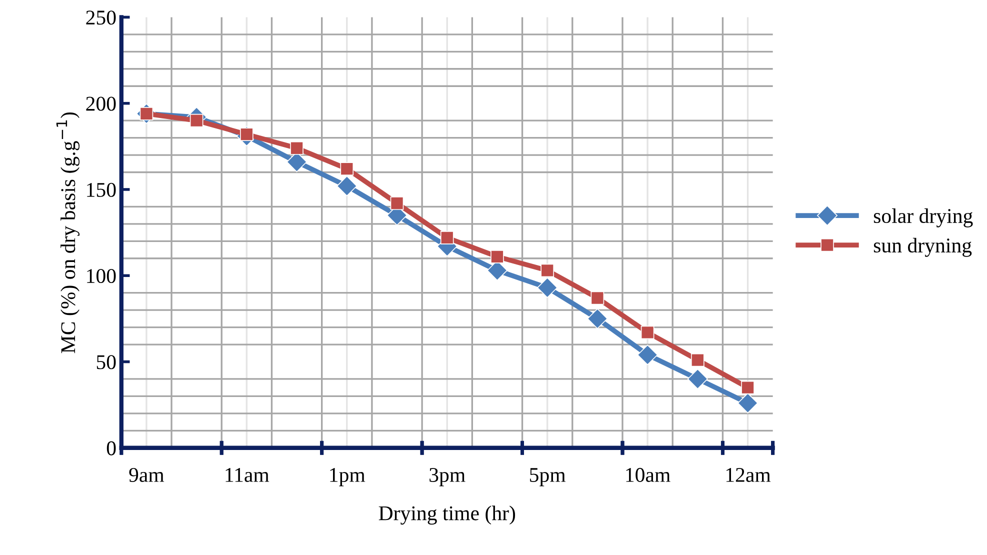  I want to click on x-tick-label: 11am, so click(248, 475).